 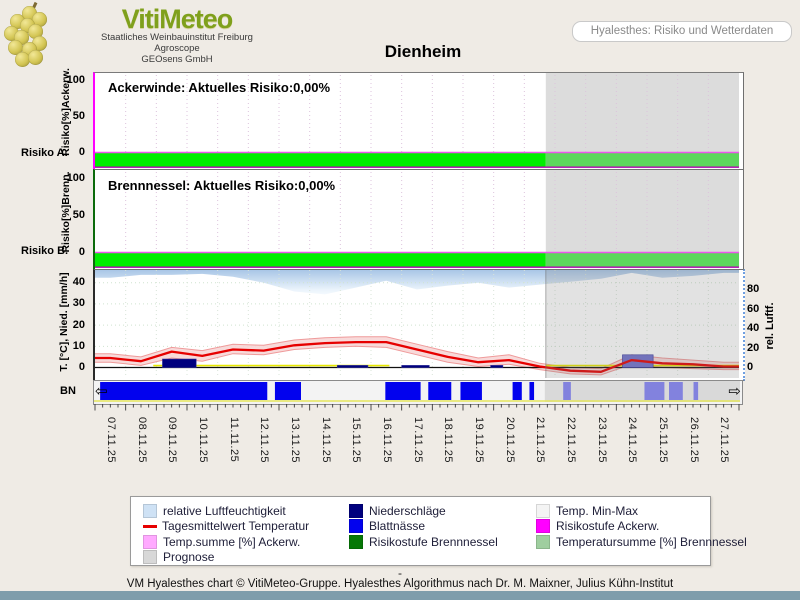 I want to click on legend-item: Niederschläge, so click(x=441, y=511).